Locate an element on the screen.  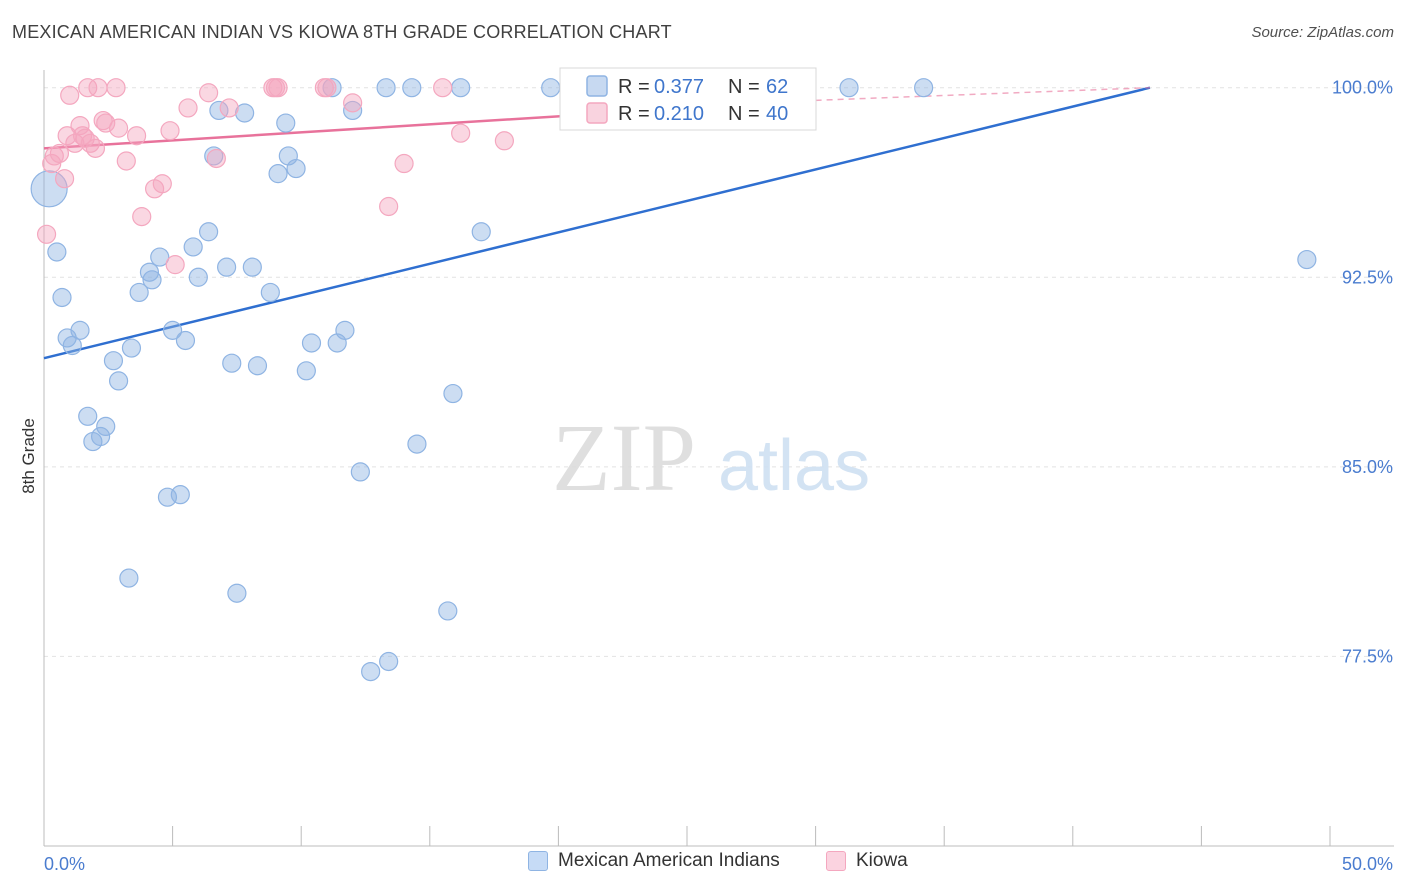
legend-r-label: R = is located at coordinates (634, 114).